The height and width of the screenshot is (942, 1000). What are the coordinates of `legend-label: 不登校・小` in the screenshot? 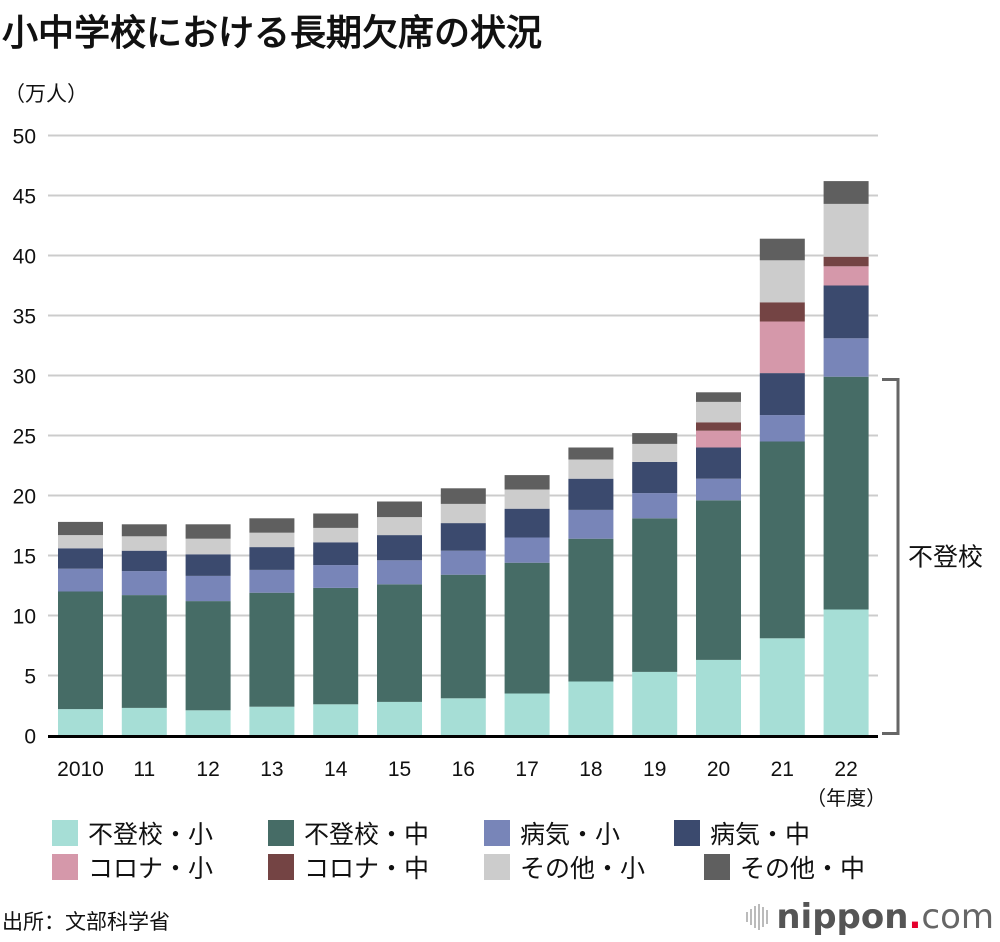 It's located at (151, 834).